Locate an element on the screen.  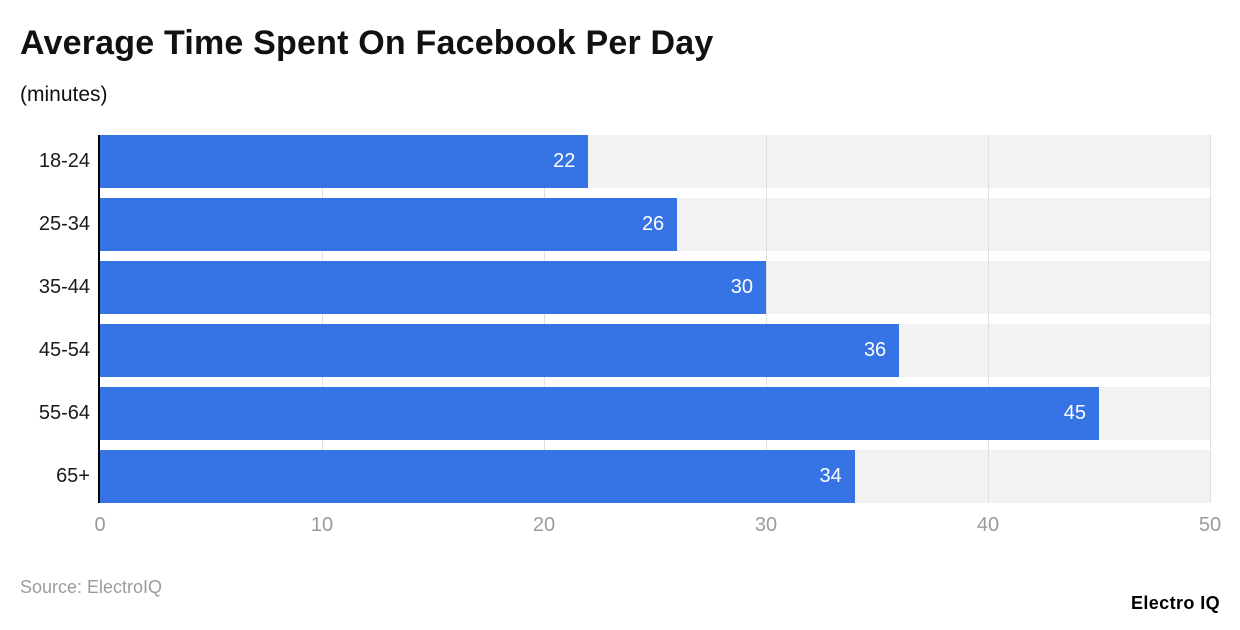
category-label: 45-54 is located at coordinates (64, 350).